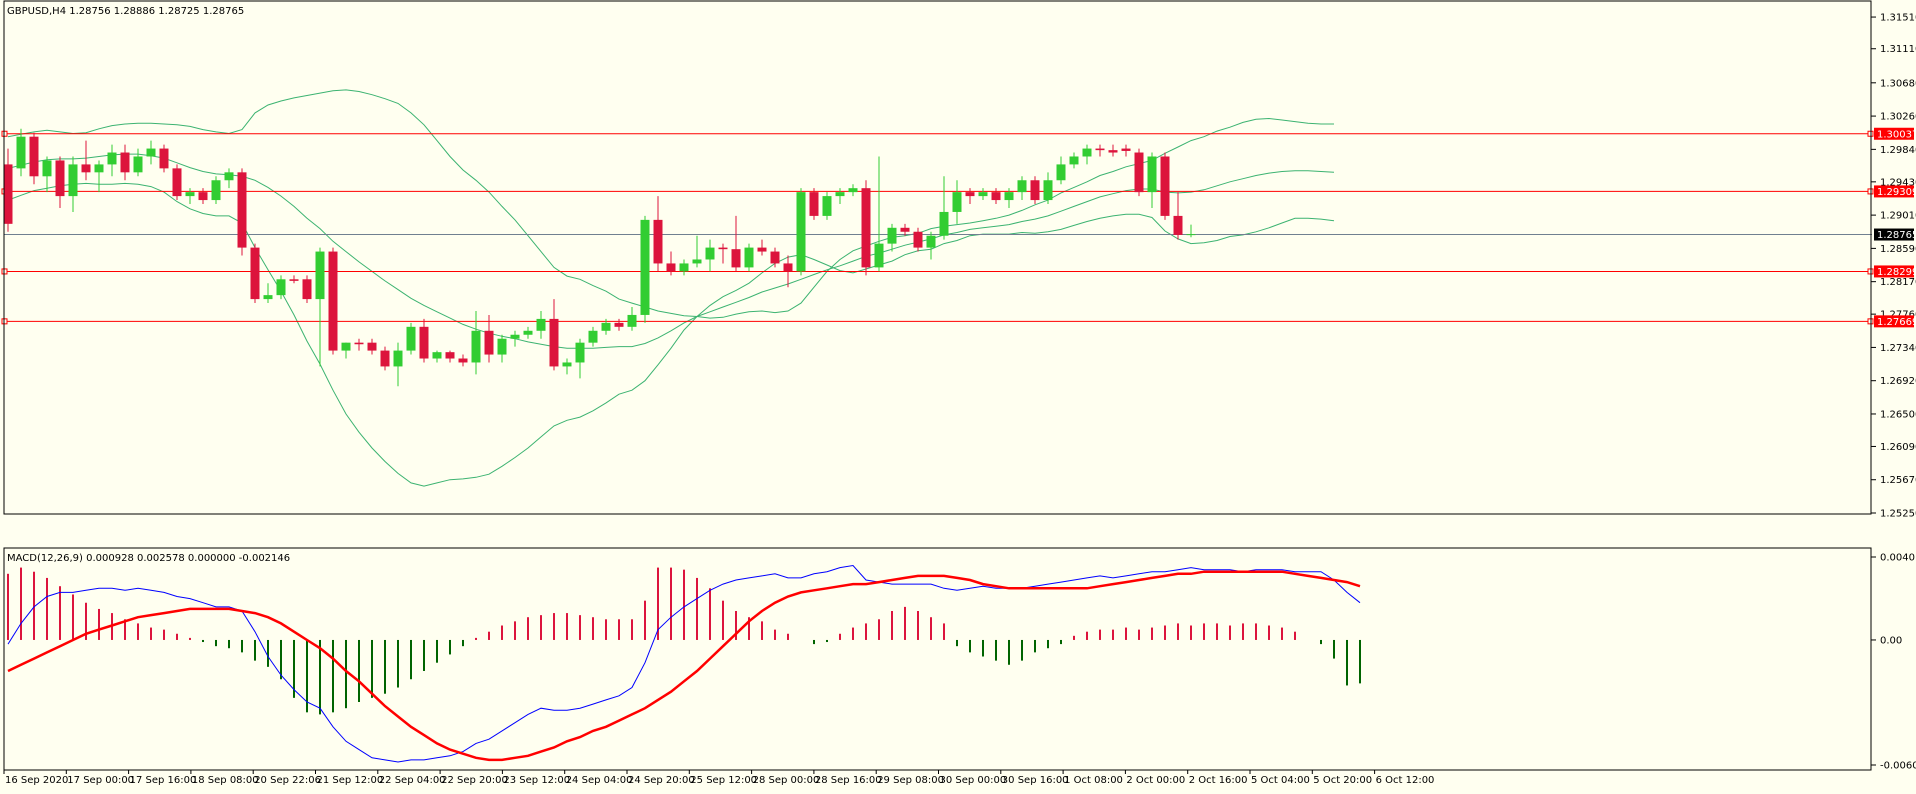 This screenshot has width=1916, height=794. Describe the element at coordinates (1898, 315) in the screenshot. I see `price-tick-label: 1.27760` at that location.